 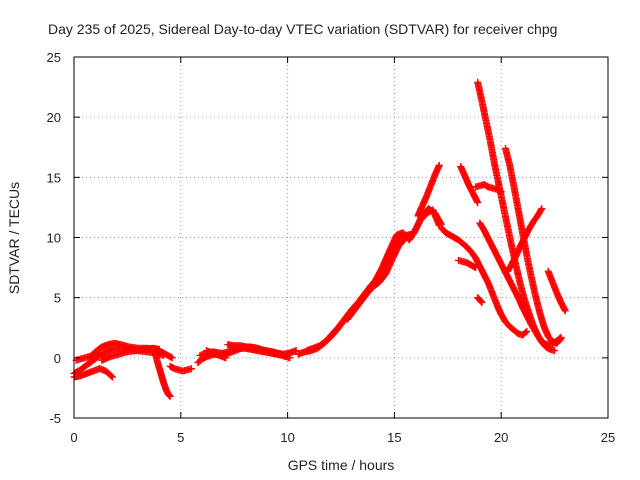 I want to click on y-tick-label: 10, so click(x=54, y=238).